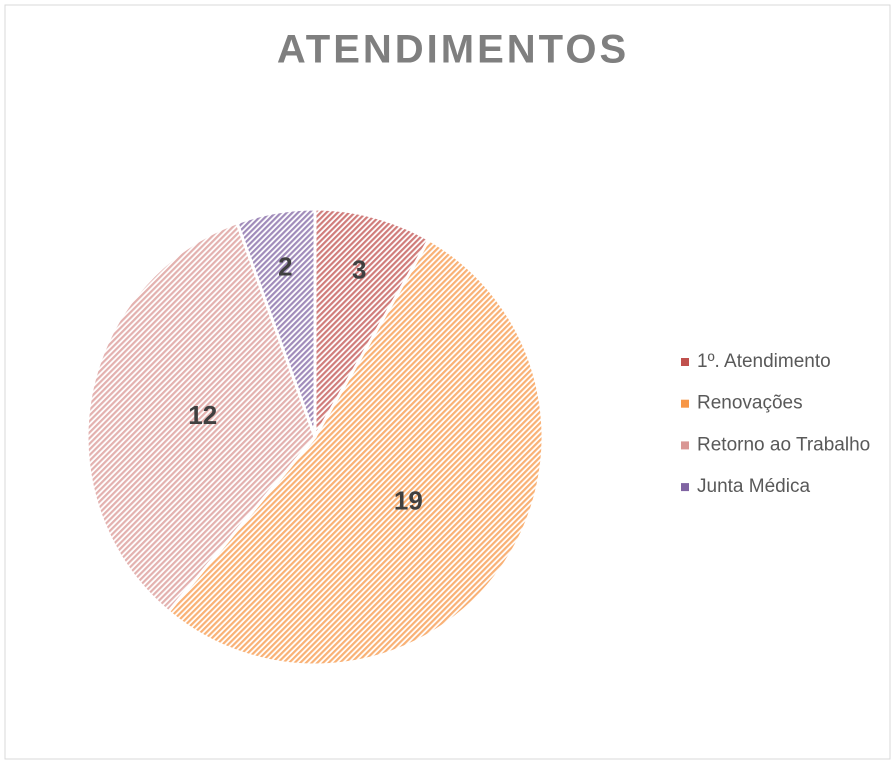 Image resolution: width=895 pixels, height=764 pixels. I want to click on legend-label: Junta Médica, so click(753, 486).